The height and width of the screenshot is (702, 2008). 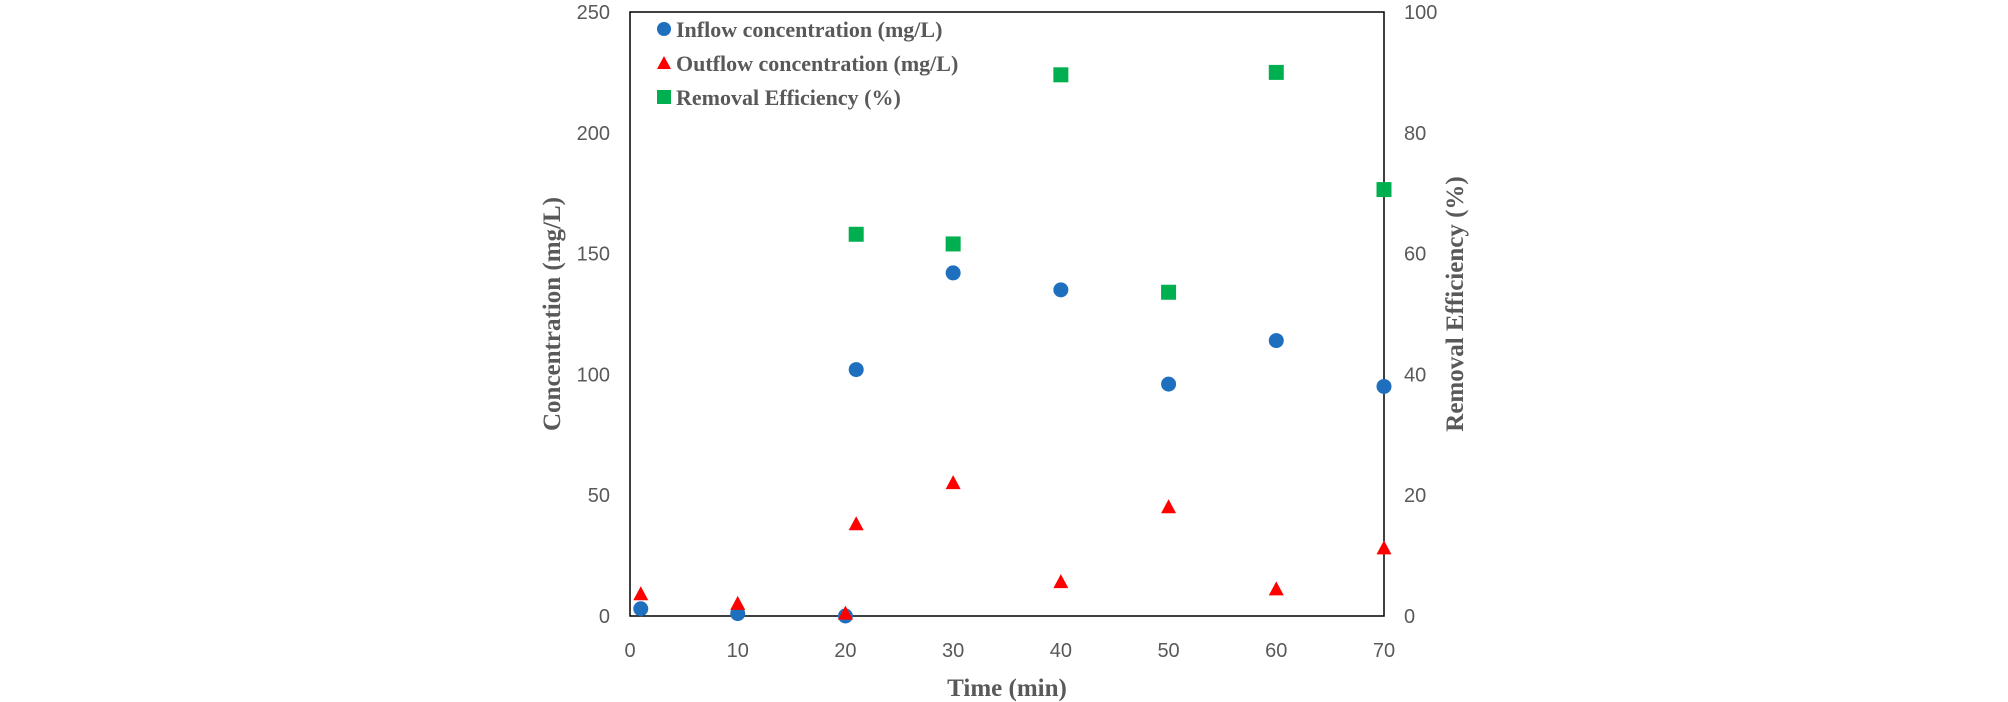 I want to click on y2-tick-label: 40, so click(x=1415, y=375).